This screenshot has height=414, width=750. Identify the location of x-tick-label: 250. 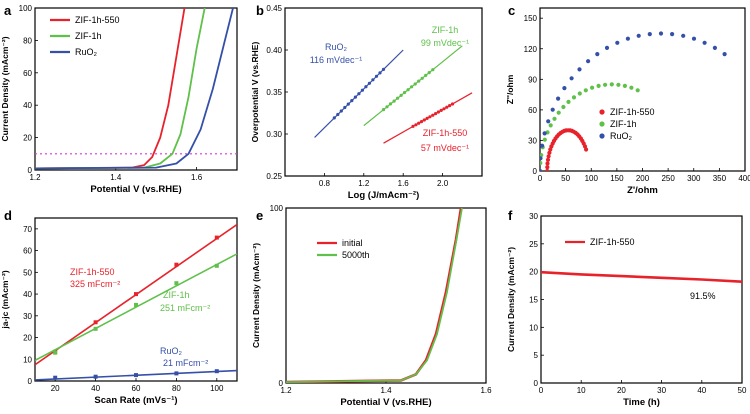
(668, 178).